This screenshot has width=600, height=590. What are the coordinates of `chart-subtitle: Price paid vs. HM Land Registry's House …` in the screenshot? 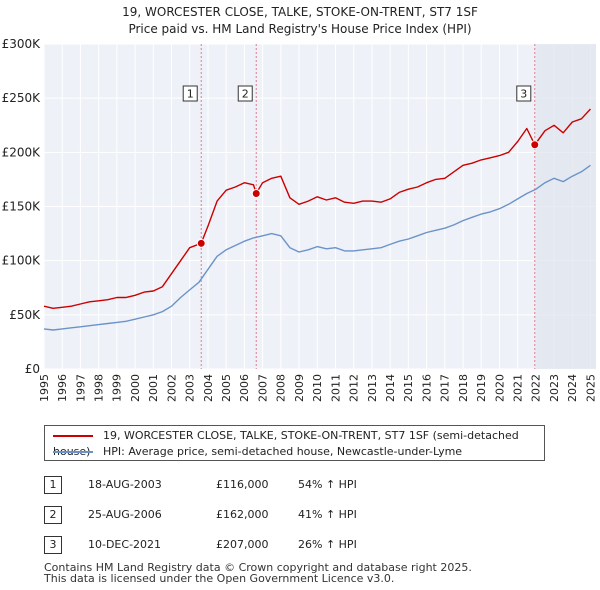 It's located at (300, 29).